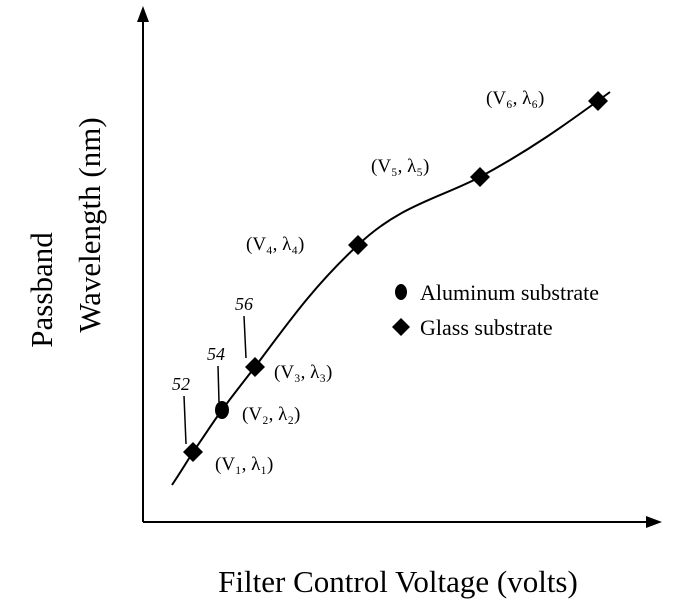 This screenshot has height=607, width=678. What do you see at coordinates (143, 14) in the screenshot?
I see `y-axis-arrow` at bounding box center [143, 14].